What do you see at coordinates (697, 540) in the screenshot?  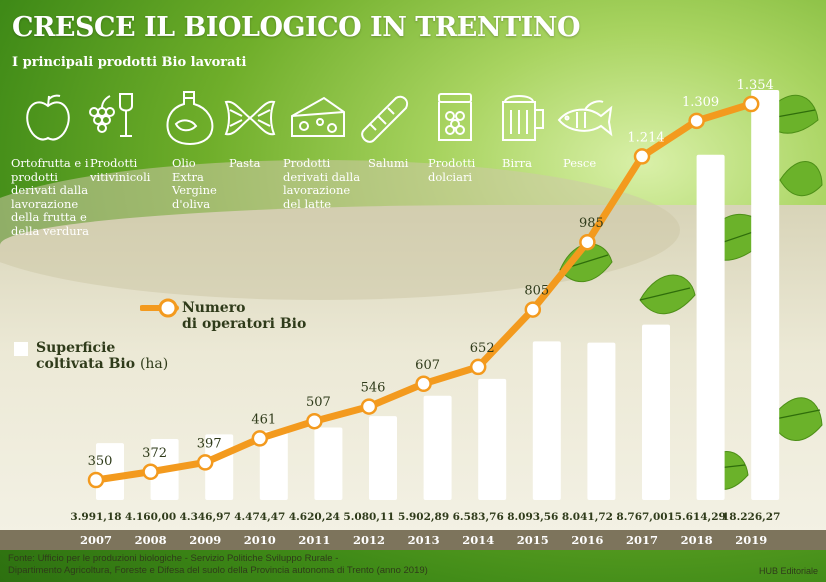 I see `x-tick-label: 2018` at bounding box center [697, 540].